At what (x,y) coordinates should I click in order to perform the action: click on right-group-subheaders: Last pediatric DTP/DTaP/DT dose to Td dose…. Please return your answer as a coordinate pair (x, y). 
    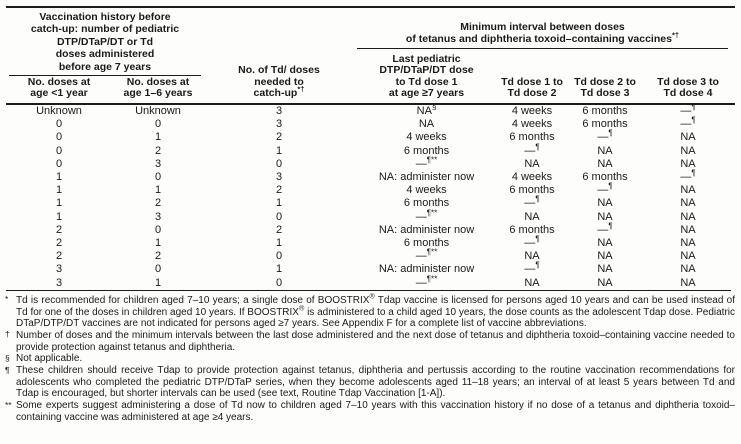
    Looking at the image, I should click on (542, 76).